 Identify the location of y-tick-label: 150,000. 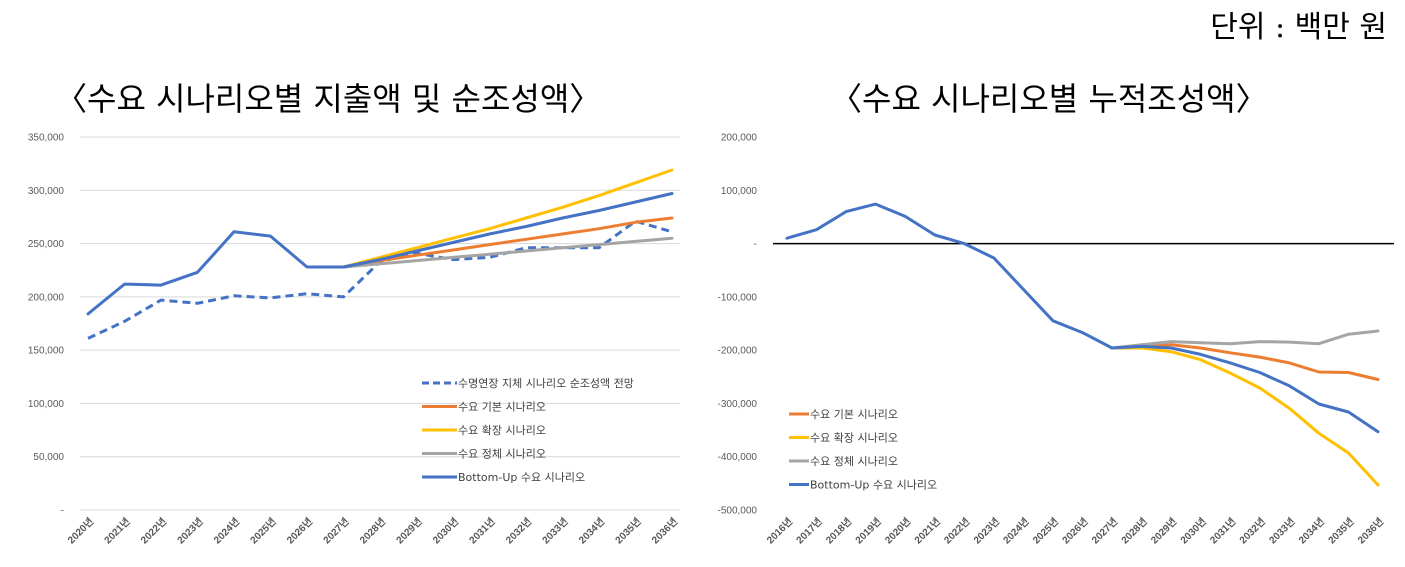
(46, 351).